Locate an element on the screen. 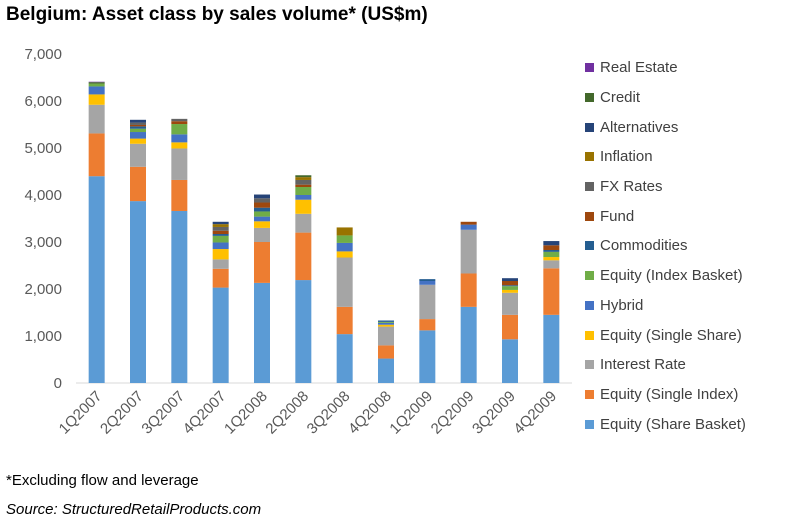 The height and width of the screenshot is (523, 785). legend-label: Hybrid is located at coordinates (622, 305).